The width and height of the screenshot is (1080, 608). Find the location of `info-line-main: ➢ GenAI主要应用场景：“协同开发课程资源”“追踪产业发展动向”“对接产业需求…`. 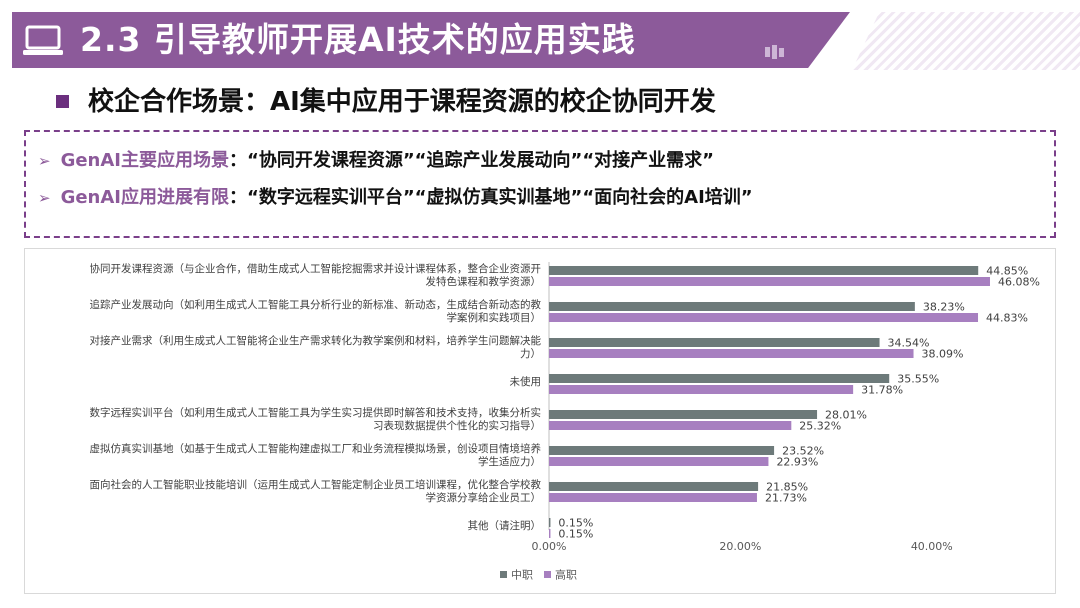

info-line-main: ➢ GenAI主要应用场景：“协同开发课程资源”“追踪产业发展动向”“对接产业需求… is located at coordinates (376, 161).